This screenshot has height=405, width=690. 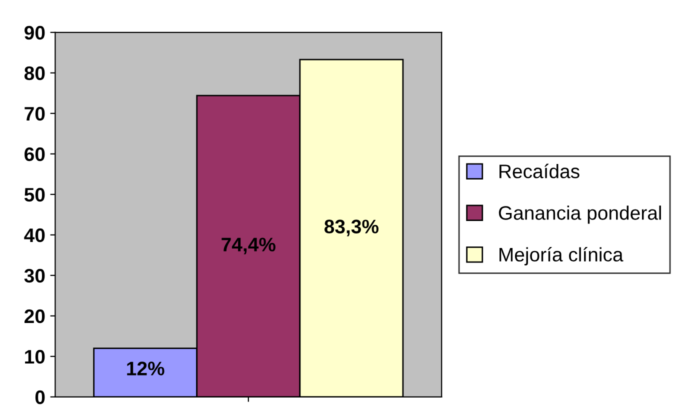 I want to click on y-tick-label: 60, so click(x=34, y=154).